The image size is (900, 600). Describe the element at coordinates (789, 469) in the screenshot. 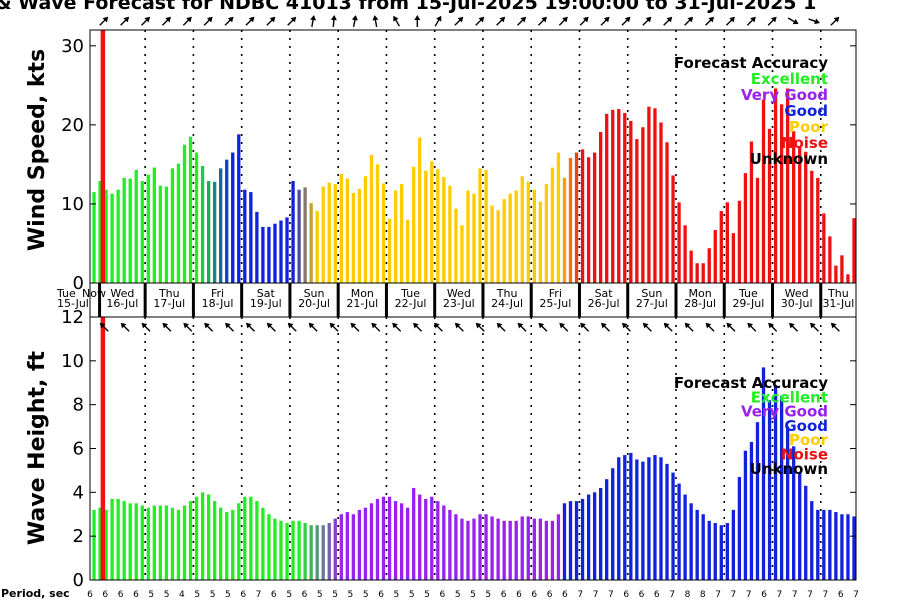

I see `wave-legend-item: Unknown` at that location.